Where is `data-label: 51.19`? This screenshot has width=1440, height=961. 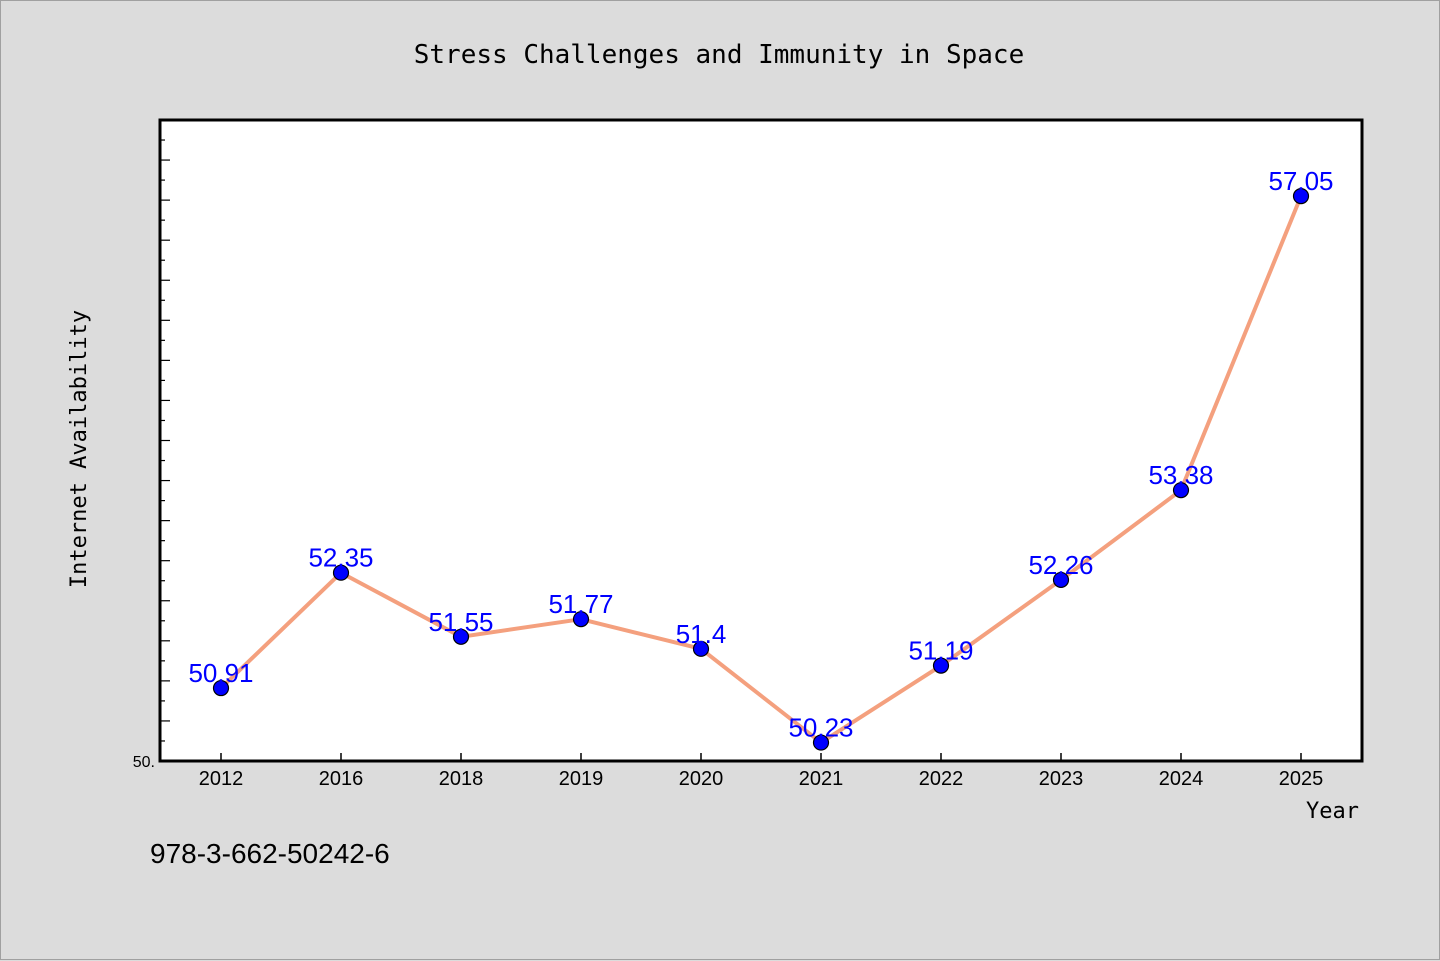
data-label: 51.19 is located at coordinates (940, 651).